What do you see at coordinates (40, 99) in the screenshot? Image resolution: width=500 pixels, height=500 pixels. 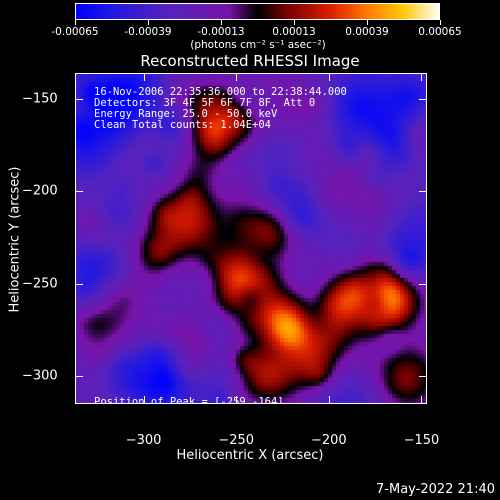 I see `y-tick-label: −150` at bounding box center [40, 99].